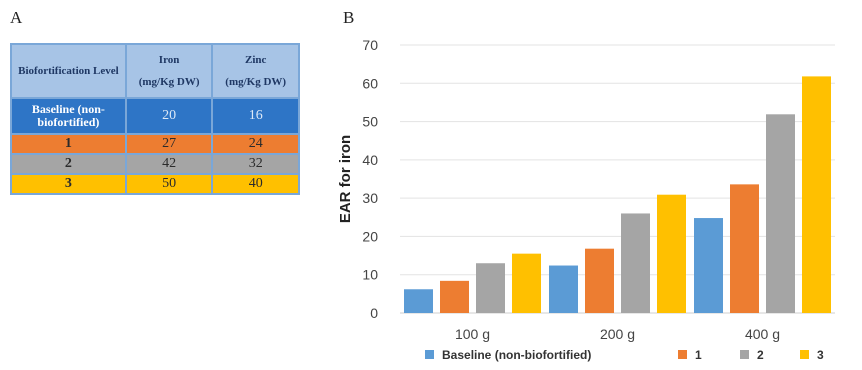  Describe the element at coordinates (255, 71) in the screenshot. I see `header-zinc: Zinc (mg/Kg DW)` at that location.